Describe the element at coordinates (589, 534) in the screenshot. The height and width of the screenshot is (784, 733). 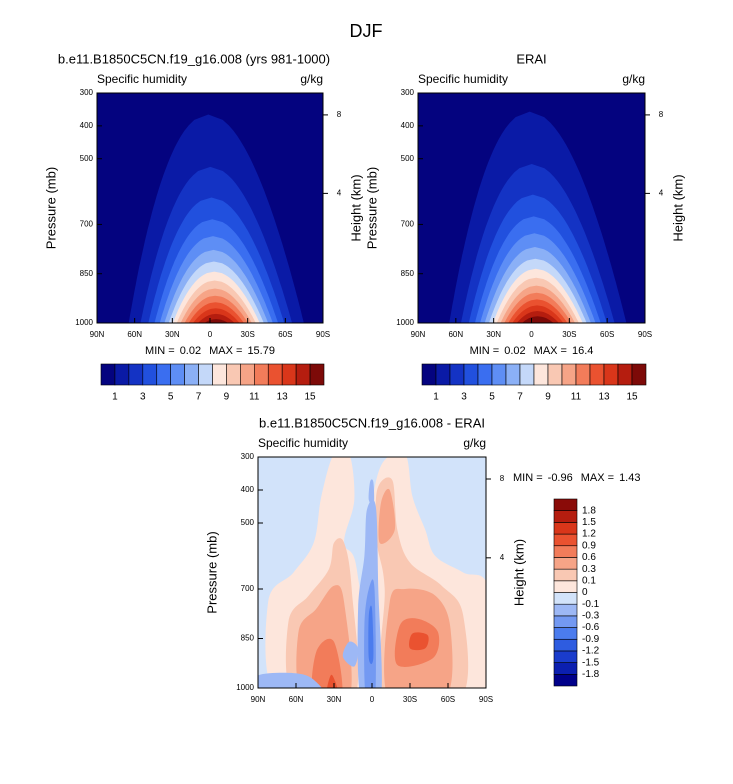
I see `colorbar-label: 1.2` at that location.